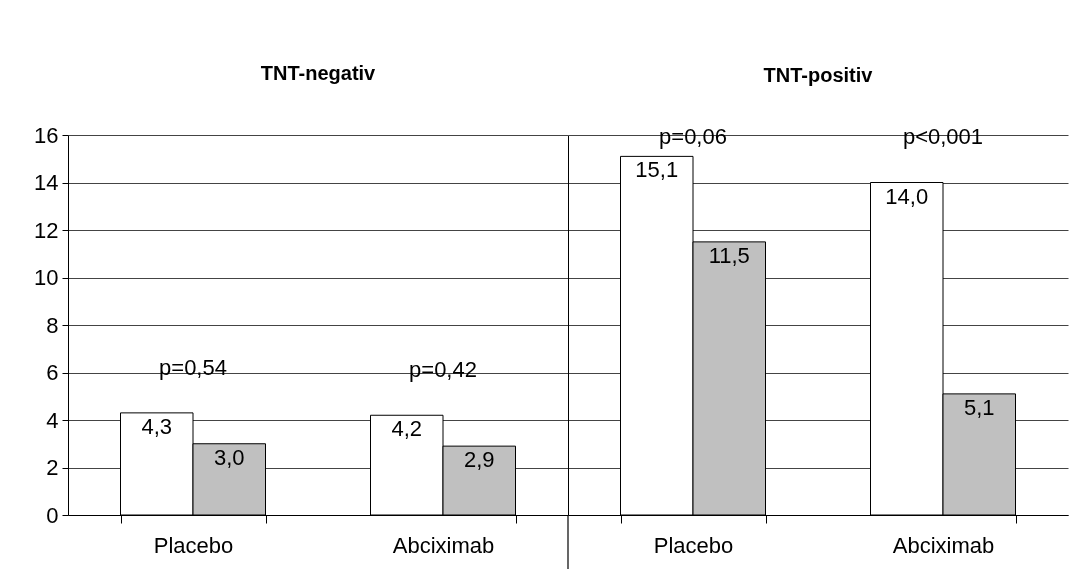  I want to click on y-tick-label: 10, so click(46, 277).